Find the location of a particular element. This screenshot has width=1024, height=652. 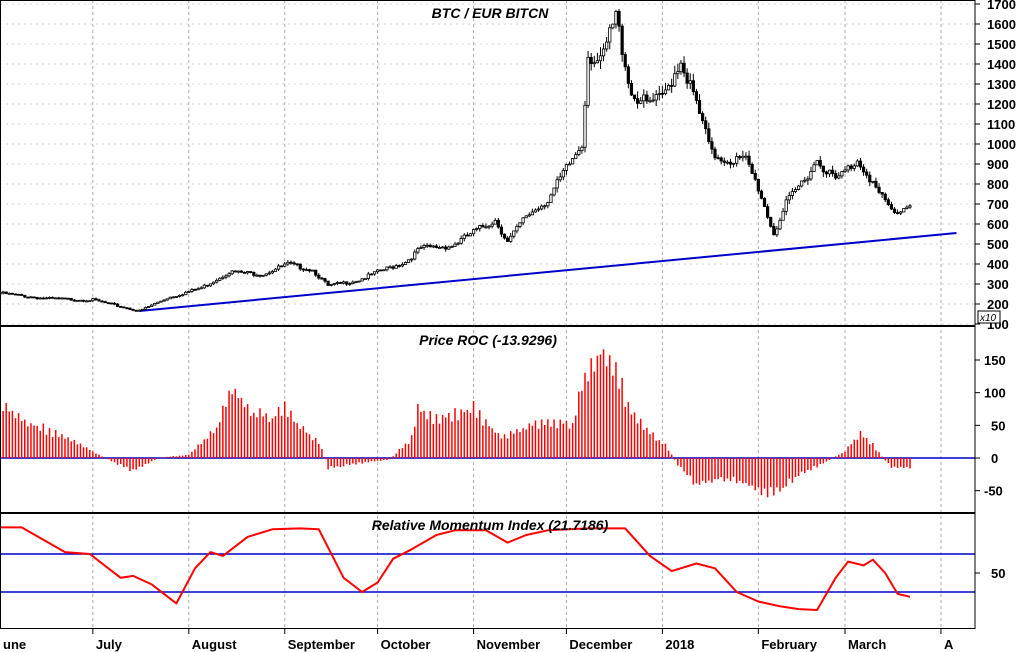

x-tick-label: February is located at coordinates (789, 644).